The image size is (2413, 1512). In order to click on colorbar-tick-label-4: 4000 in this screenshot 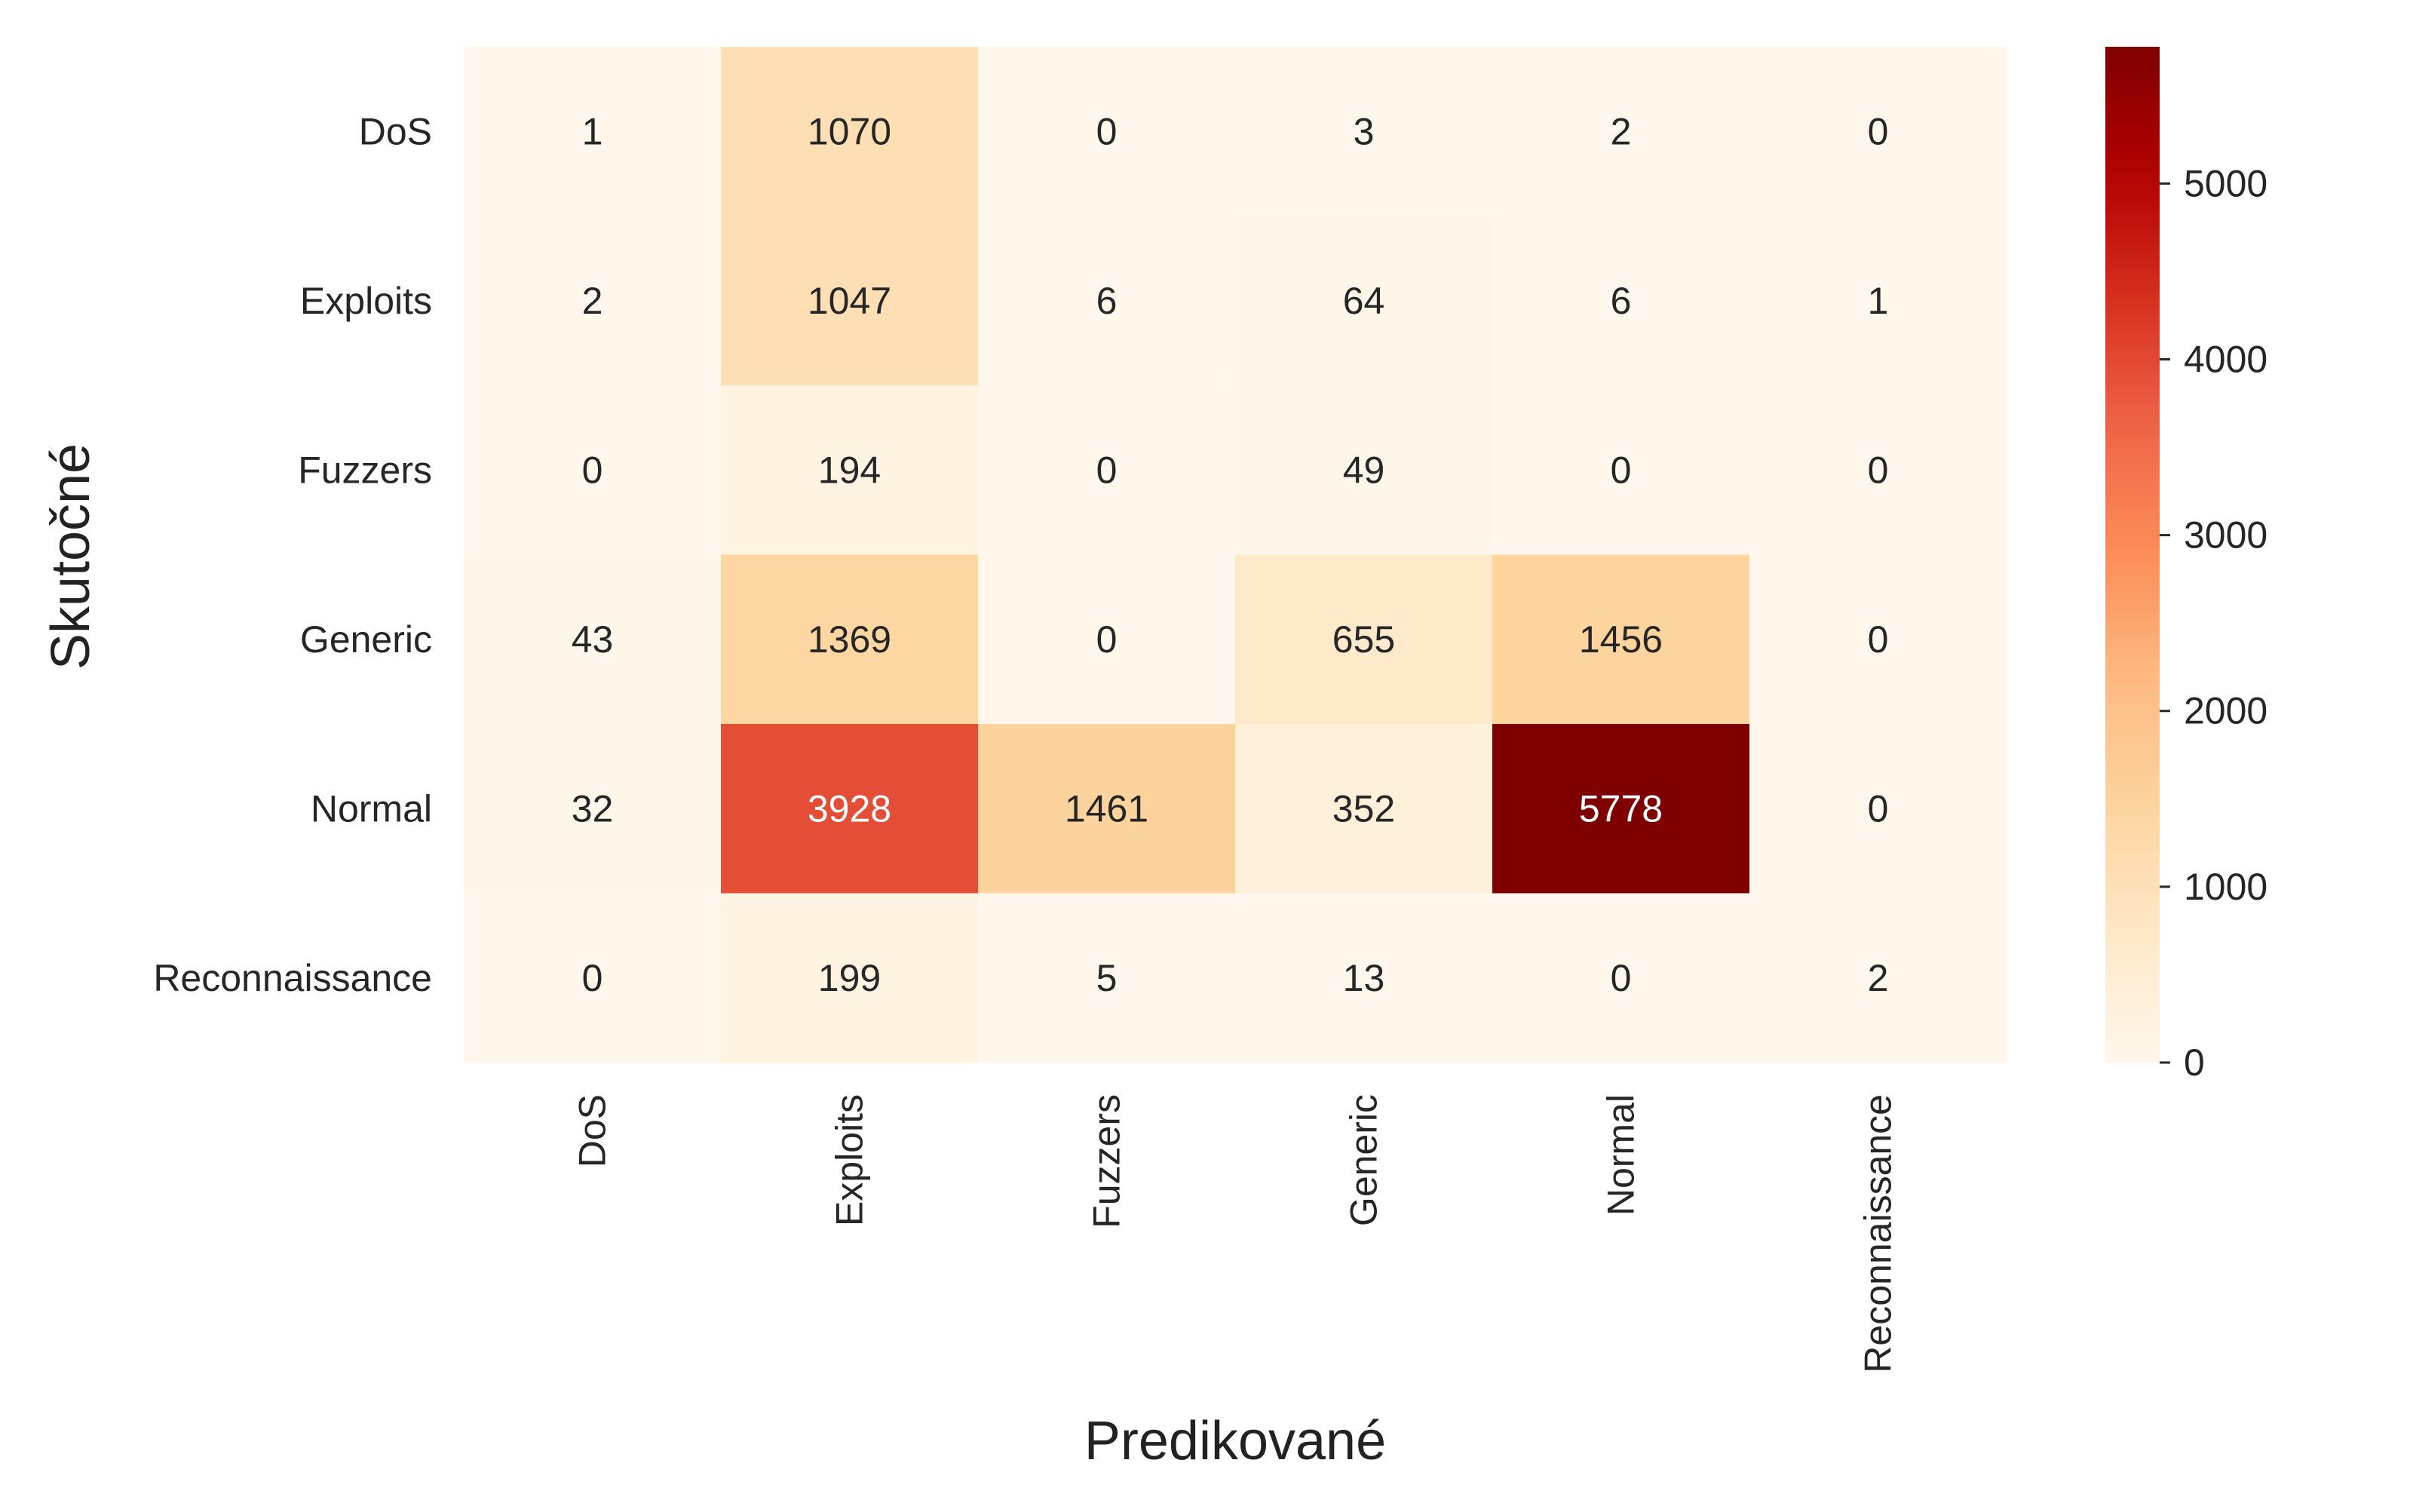, I will do `click(2225, 359)`.